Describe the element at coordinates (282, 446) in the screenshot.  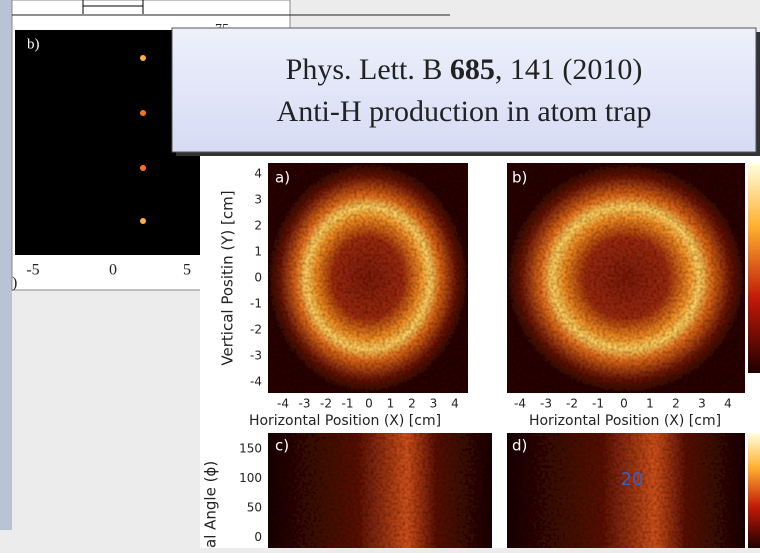
I see `panel-label: c)` at that location.